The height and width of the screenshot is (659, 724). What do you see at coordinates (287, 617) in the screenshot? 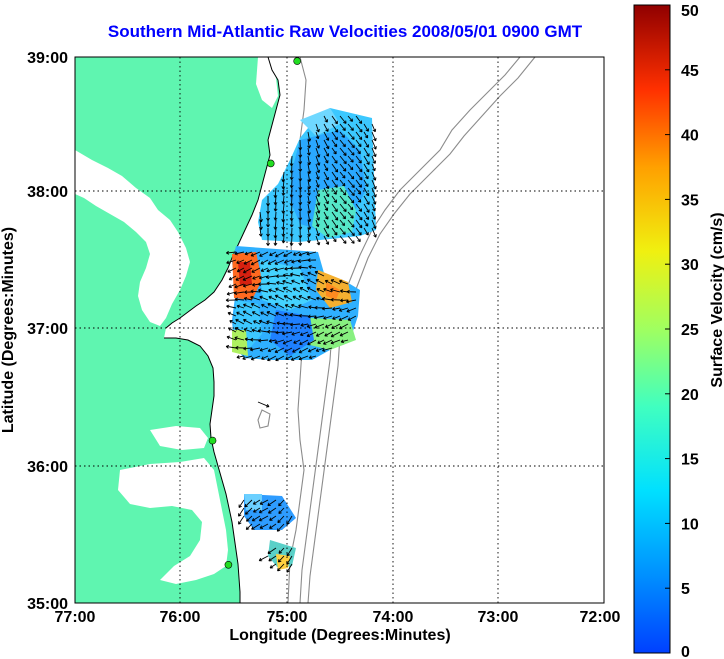
I see `x-tick-label: 75:00` at bounding box center [287, 617].